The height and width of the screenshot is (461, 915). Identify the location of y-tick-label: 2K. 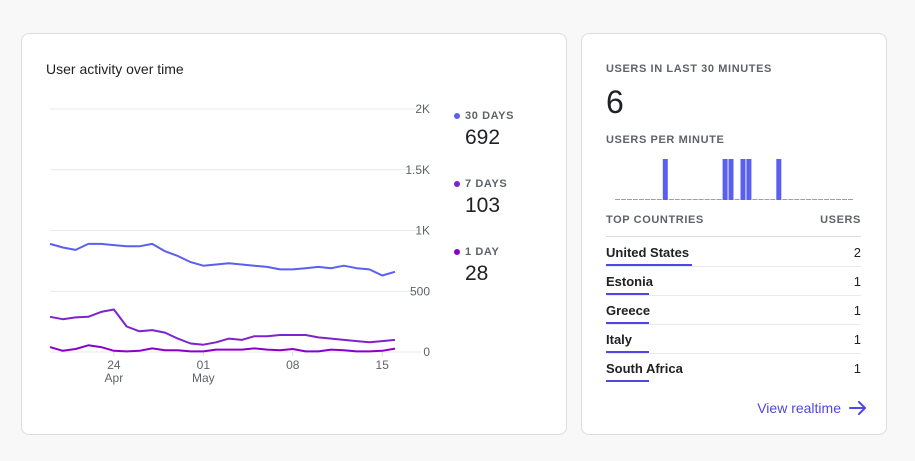
(422, 109).